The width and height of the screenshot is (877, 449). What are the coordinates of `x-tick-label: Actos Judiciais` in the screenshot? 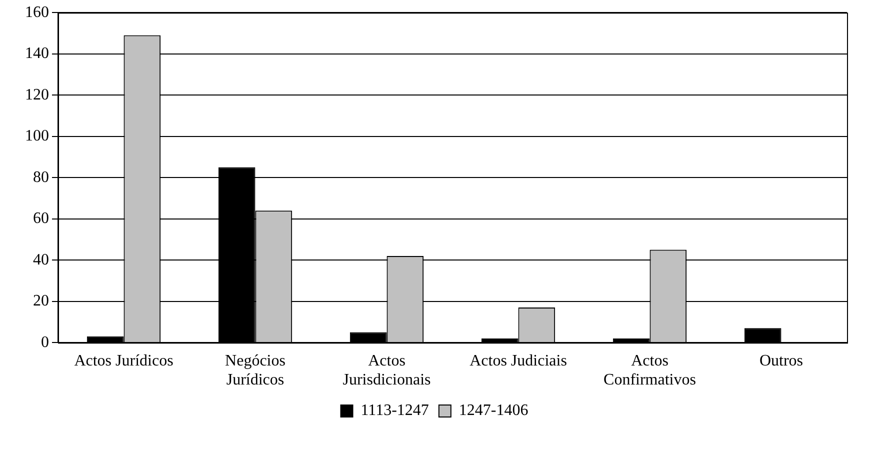 It's located at (518, 361).